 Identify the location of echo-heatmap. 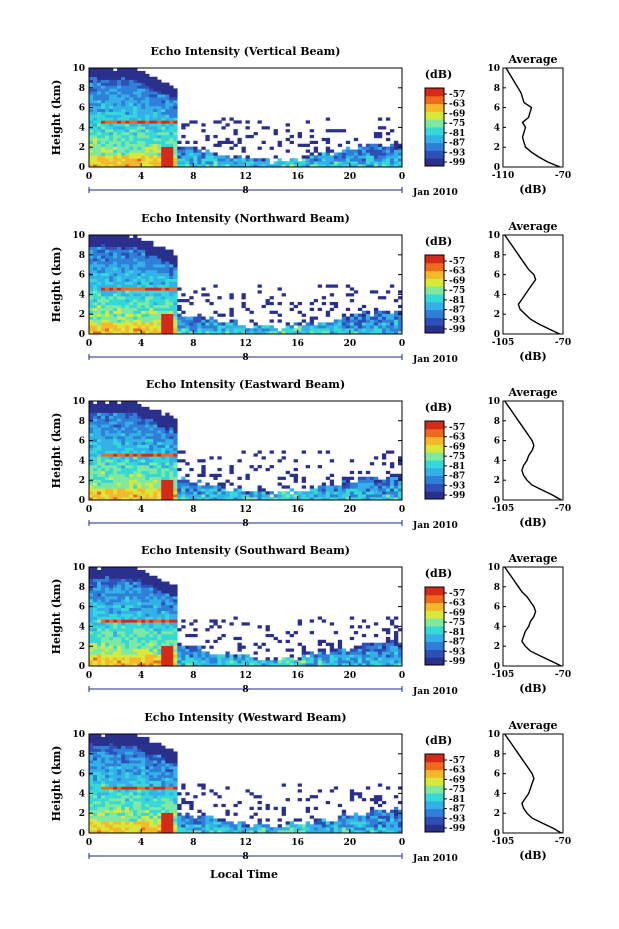
(246, 285).